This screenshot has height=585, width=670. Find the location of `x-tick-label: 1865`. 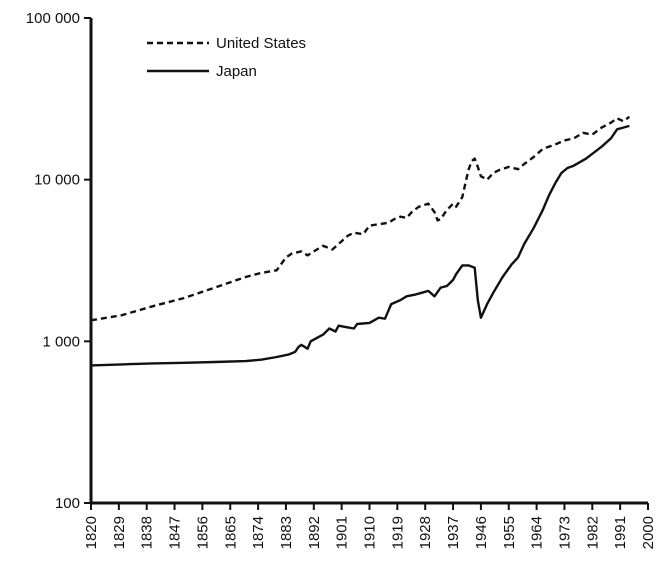

x-tick-label: 1865 is located at coordinates (230, 532).